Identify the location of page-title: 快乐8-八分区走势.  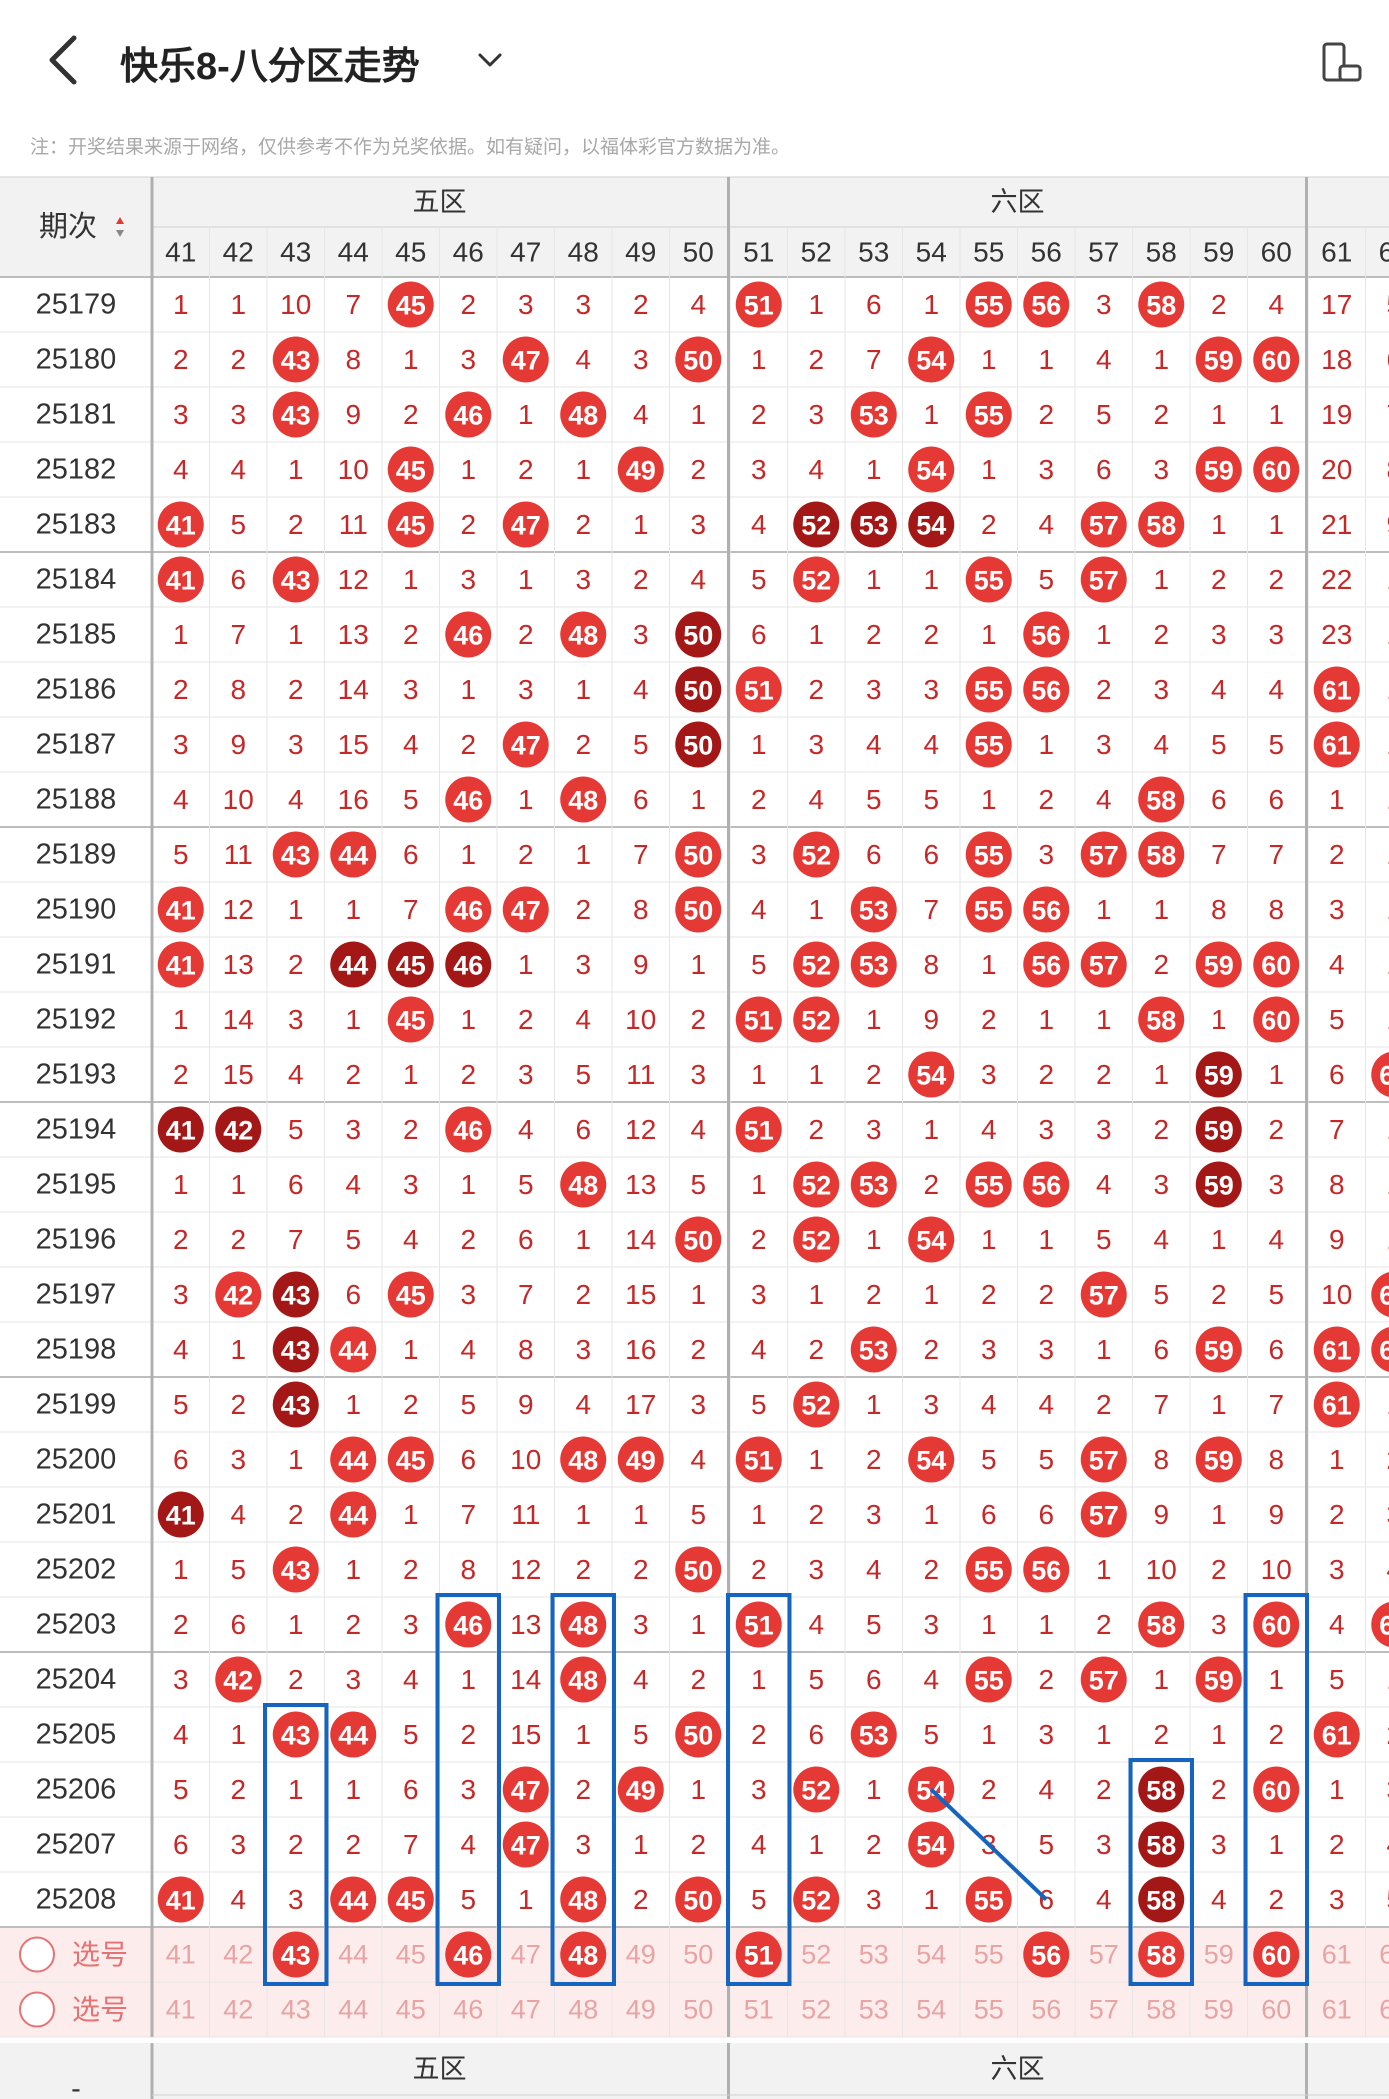
(270, 67).